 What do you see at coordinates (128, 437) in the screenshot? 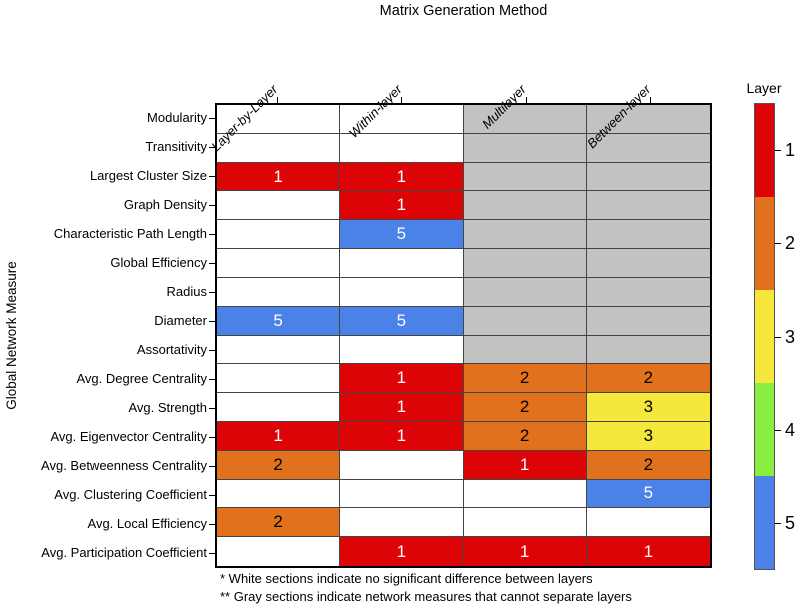
I see `row-label: Avg. Eigenvector Centrality` at bounding box center [128, 437].